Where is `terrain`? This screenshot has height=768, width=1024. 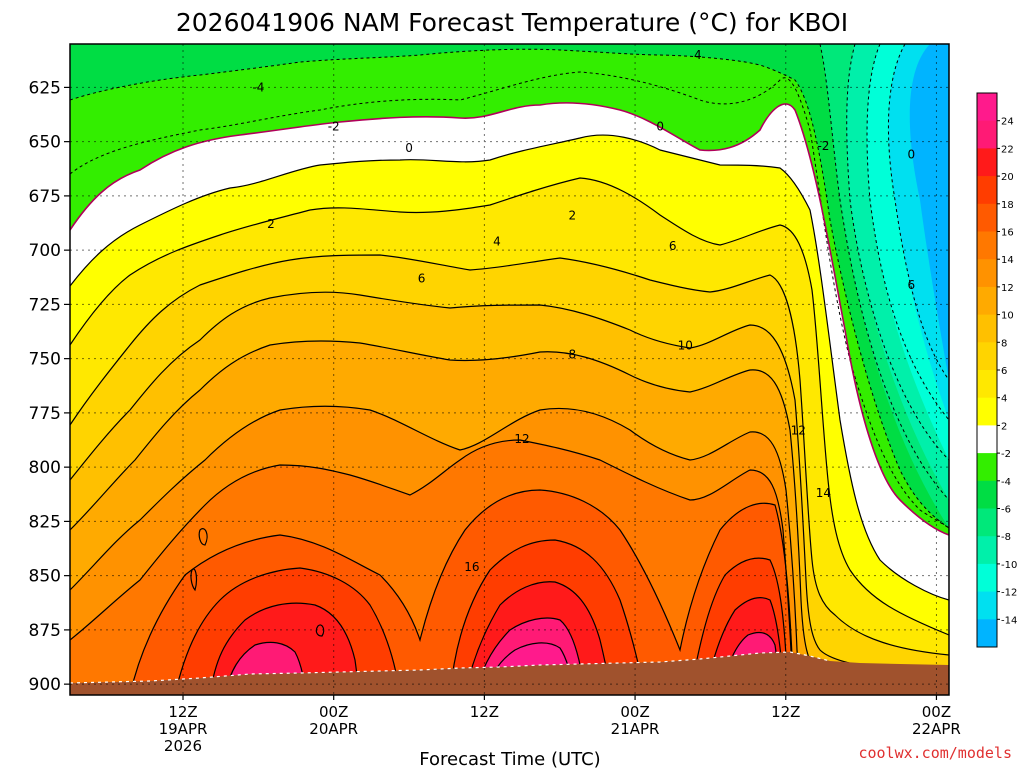
terrain is located at coordinates (509, 673).